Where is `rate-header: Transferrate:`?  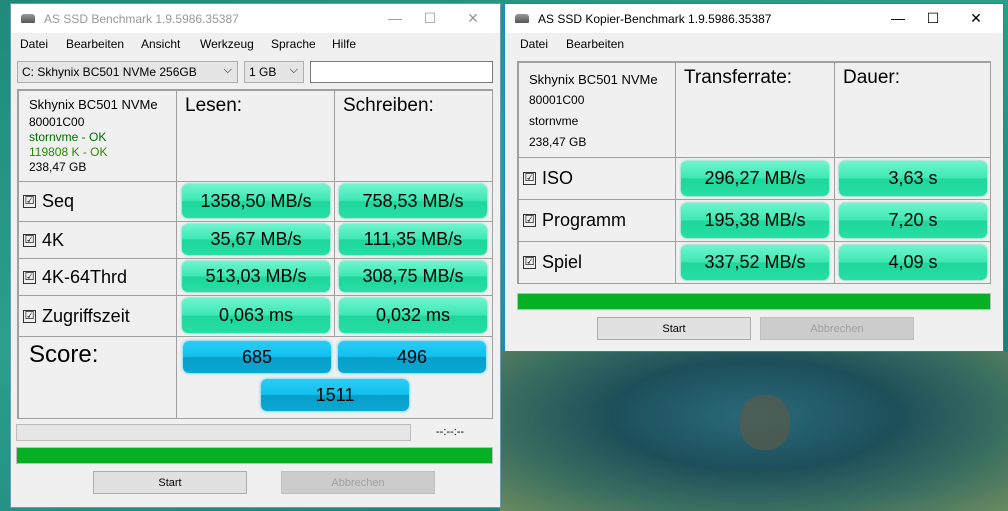 rate-header: Transferrate: is located at coordinates (755, 110).